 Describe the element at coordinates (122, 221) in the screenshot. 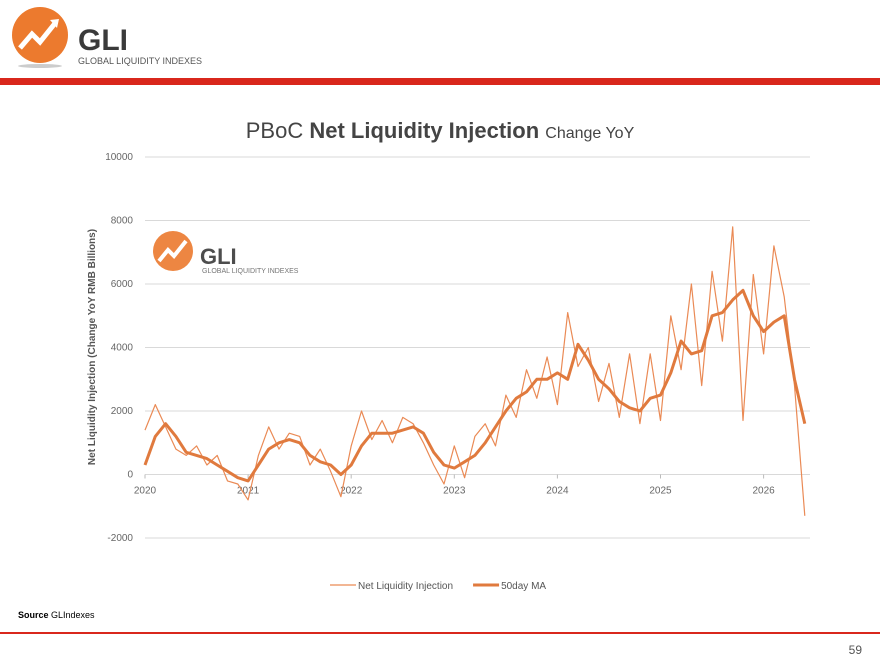

I see `y-tick-label: 8000` at that location.